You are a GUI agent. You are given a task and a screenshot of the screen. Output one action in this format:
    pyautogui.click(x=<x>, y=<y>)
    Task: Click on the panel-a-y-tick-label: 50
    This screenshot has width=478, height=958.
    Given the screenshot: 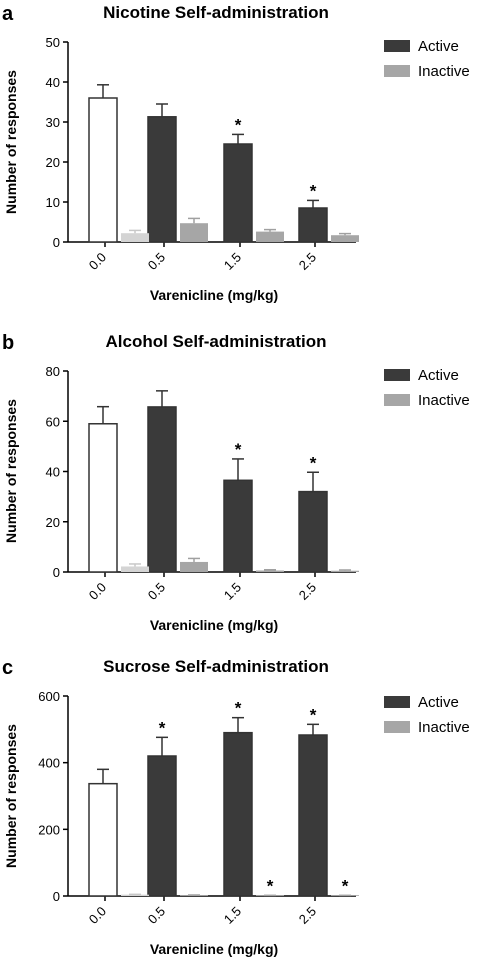 What is the action you would take?
    pyautogui.click(x=53, y=42)
    